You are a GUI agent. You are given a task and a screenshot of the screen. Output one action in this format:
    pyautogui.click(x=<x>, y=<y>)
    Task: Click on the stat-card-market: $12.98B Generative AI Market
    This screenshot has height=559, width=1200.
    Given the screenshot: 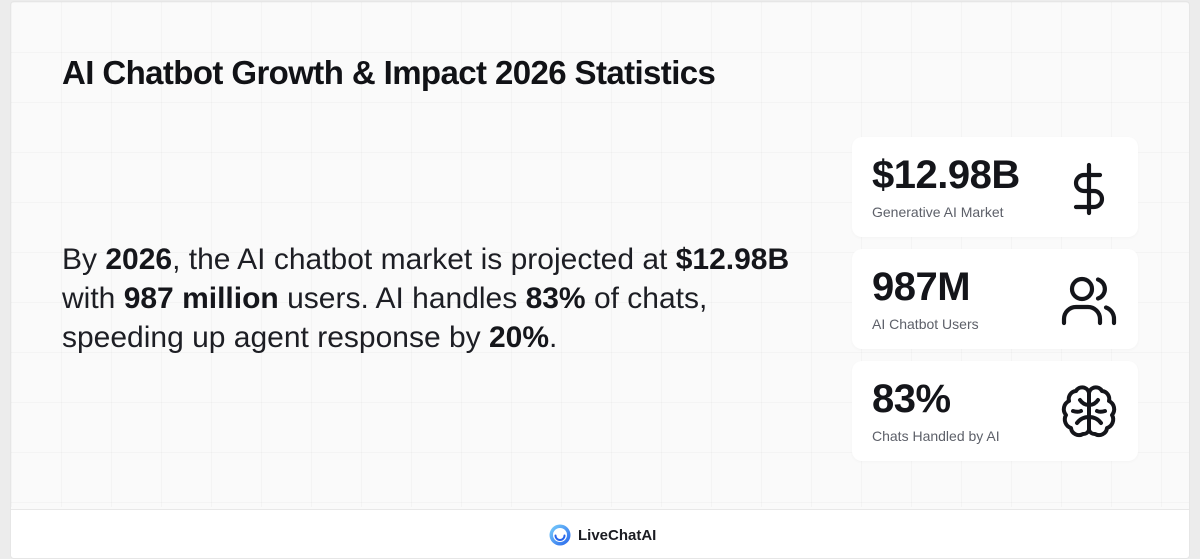 What is the action you would take?
    pyautogui.click(x=995, y=187)
    